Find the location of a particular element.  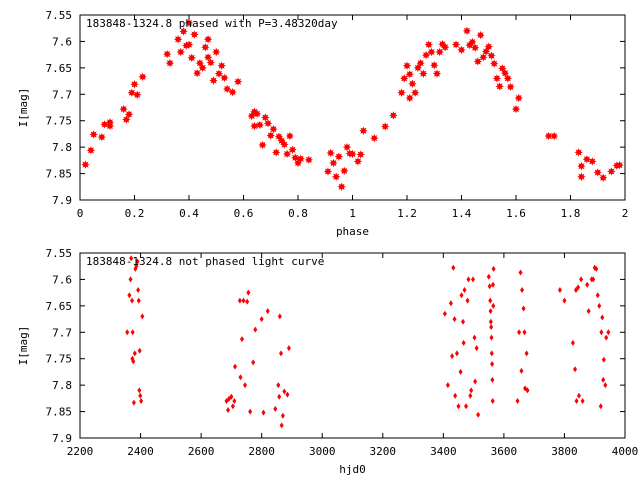

x-tick-label: 2200 is located at coordinates (80, 451).